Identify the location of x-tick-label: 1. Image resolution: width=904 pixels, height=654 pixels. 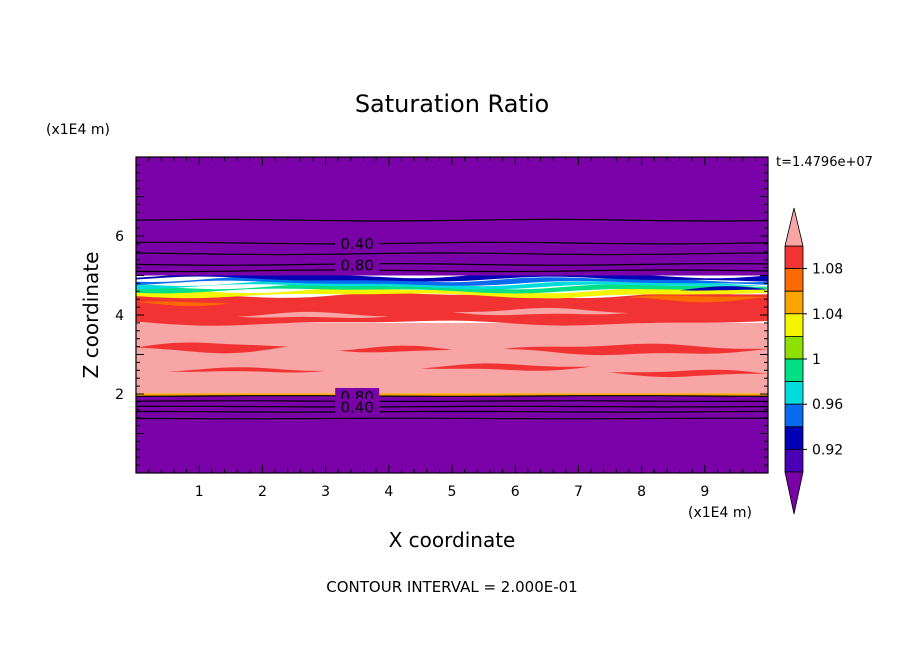
(199, 492).